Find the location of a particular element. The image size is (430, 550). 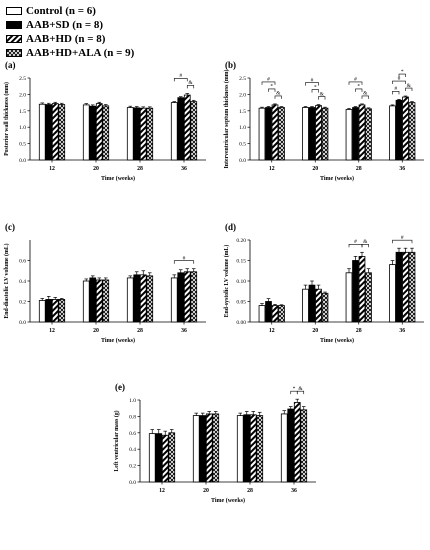

y-tick-label: 0.4 is located at coordinates (22, 282).